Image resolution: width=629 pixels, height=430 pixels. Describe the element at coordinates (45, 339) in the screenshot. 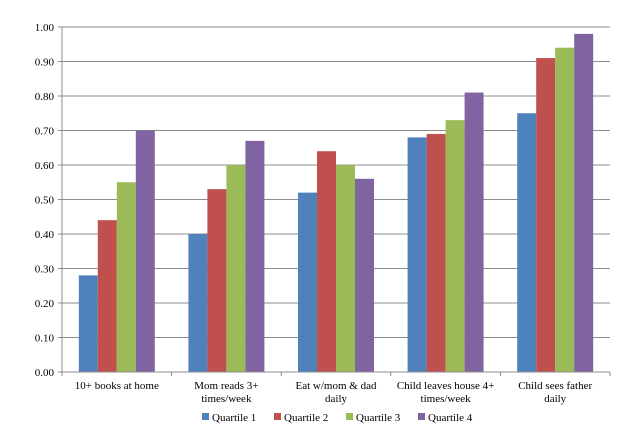

I see `y-tick-label: 0.10` at that location.